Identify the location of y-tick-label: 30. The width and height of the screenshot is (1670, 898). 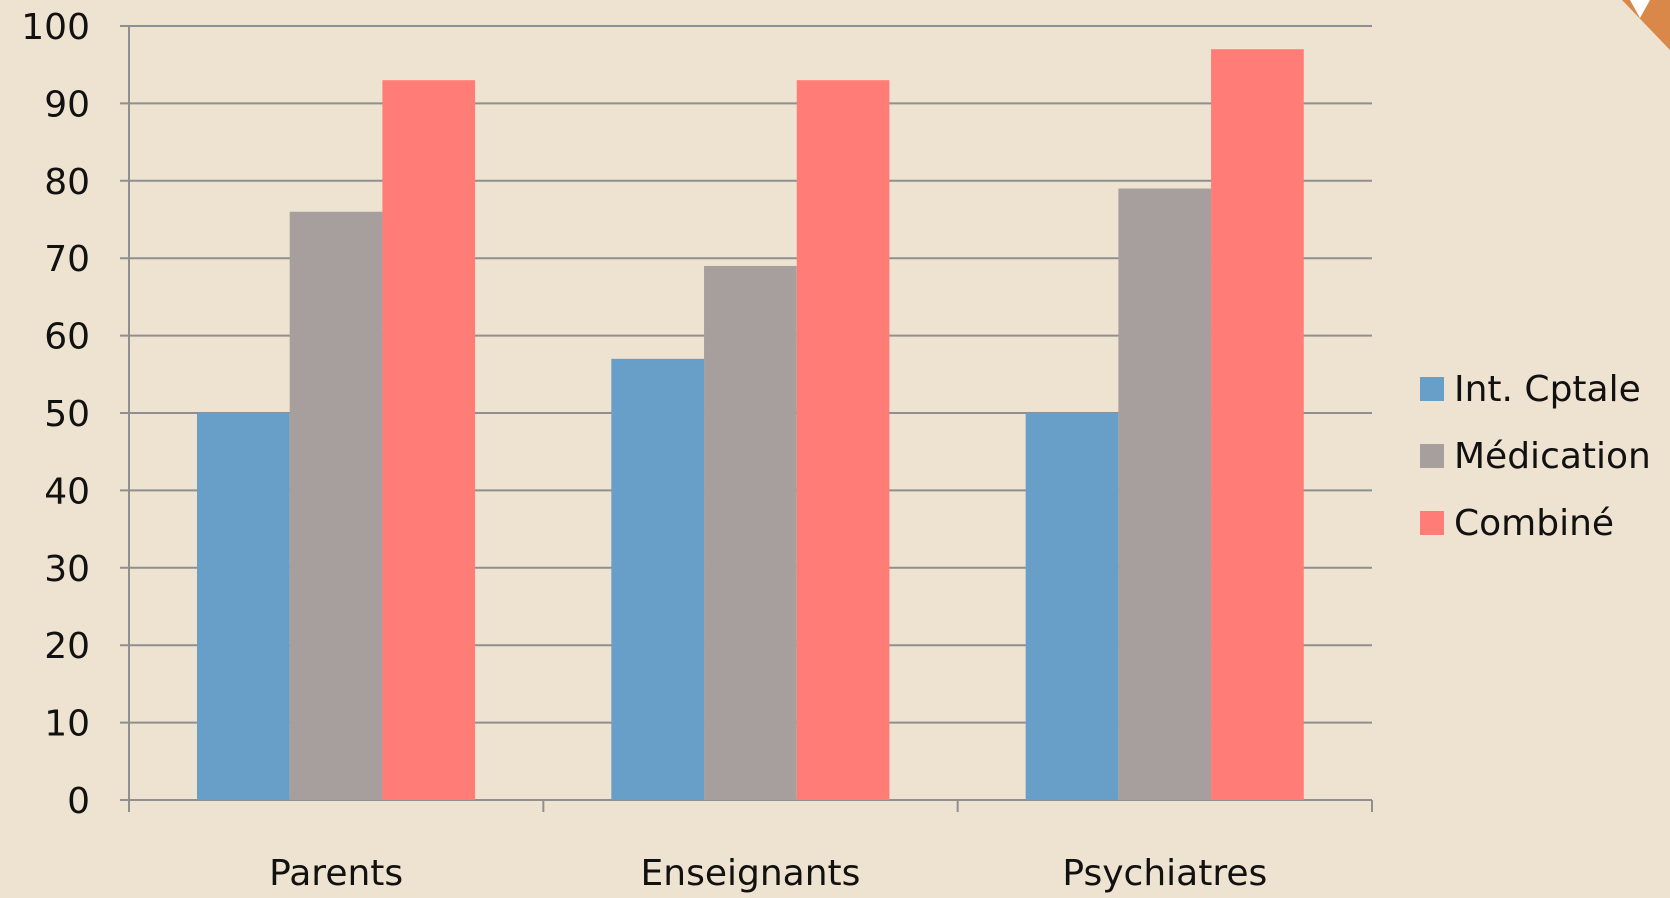
(67, 569).